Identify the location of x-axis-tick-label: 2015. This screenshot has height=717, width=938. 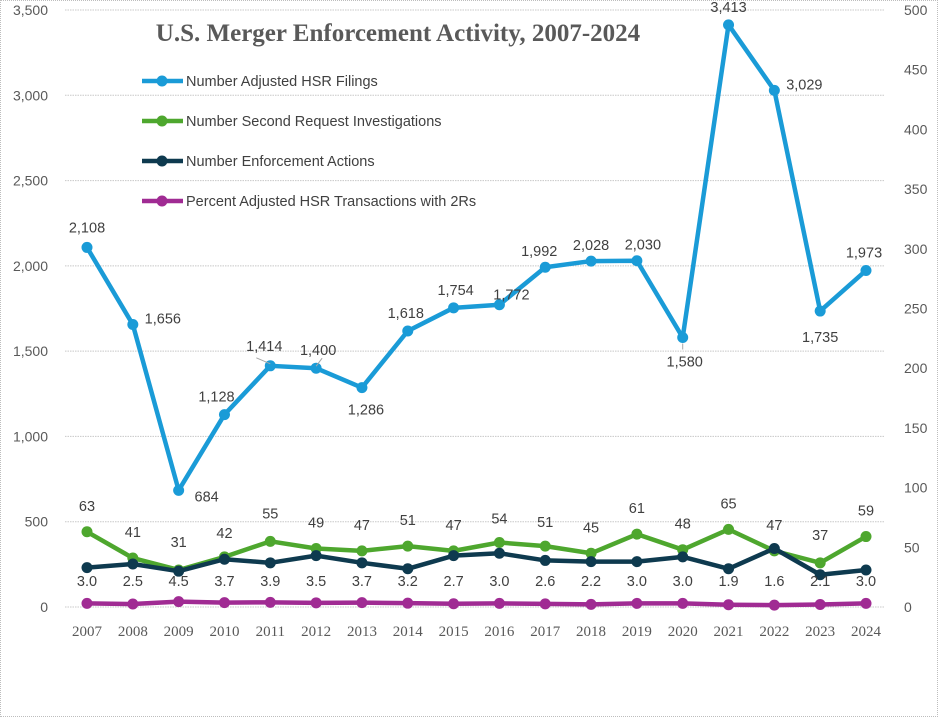
(454, 632).